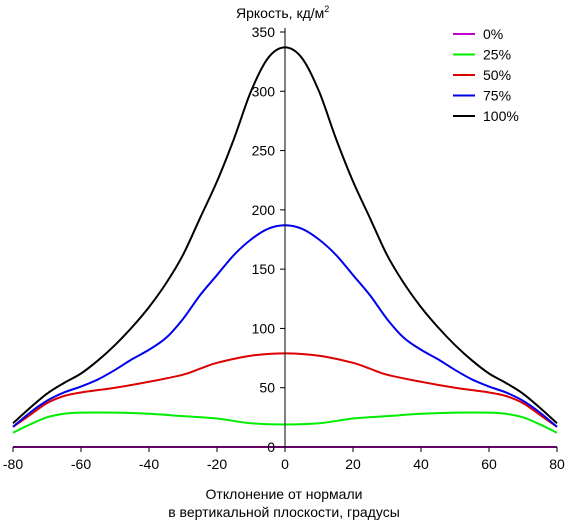 The width and height of the screenshot is (568, 521). Describe the element at coordinates (264, 151) in the screenshot. I see `y-tick-label: 250` at that location.